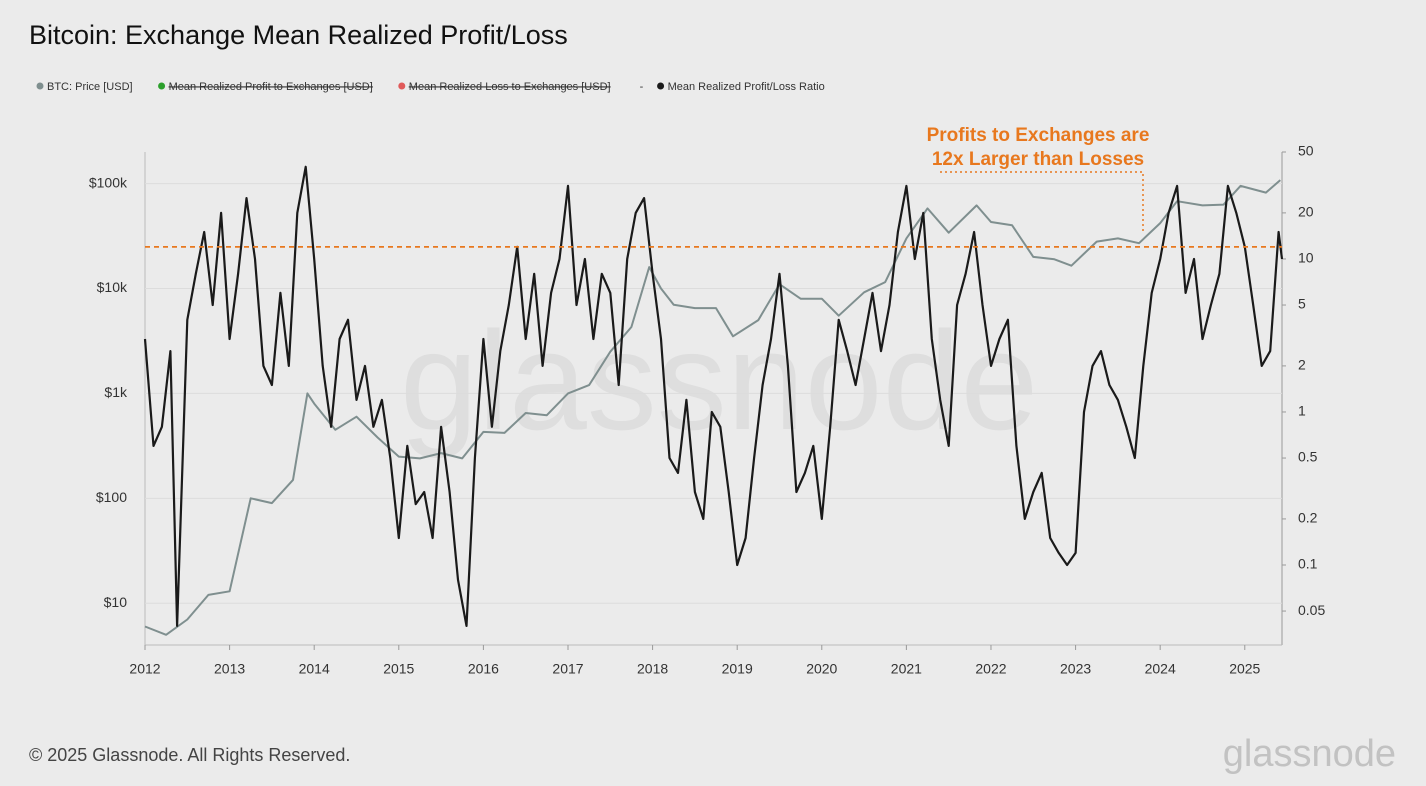 Image resolution: width=1426 pixels, height=786 pixels. Describe the element at coordinates (90, 87) in the screenshot. I see `legend-label: BTC: Price [USD]` at that location.